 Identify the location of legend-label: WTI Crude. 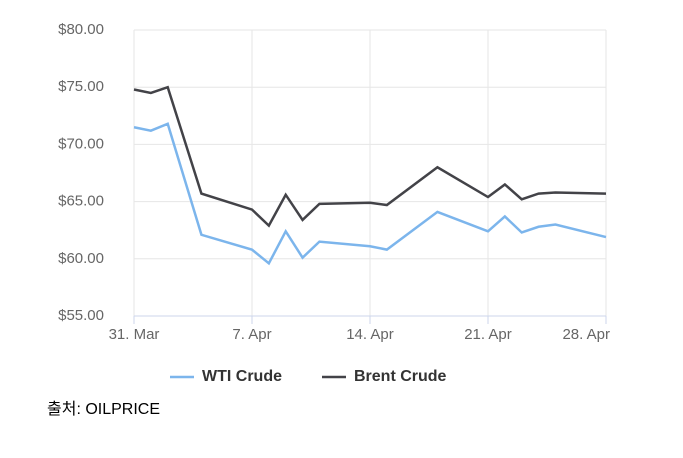
(242, 376).